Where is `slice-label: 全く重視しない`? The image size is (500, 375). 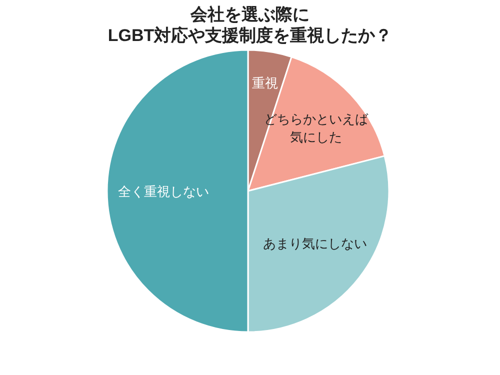
slice-label: 全く重視しない is located at coordinates (163, 191).